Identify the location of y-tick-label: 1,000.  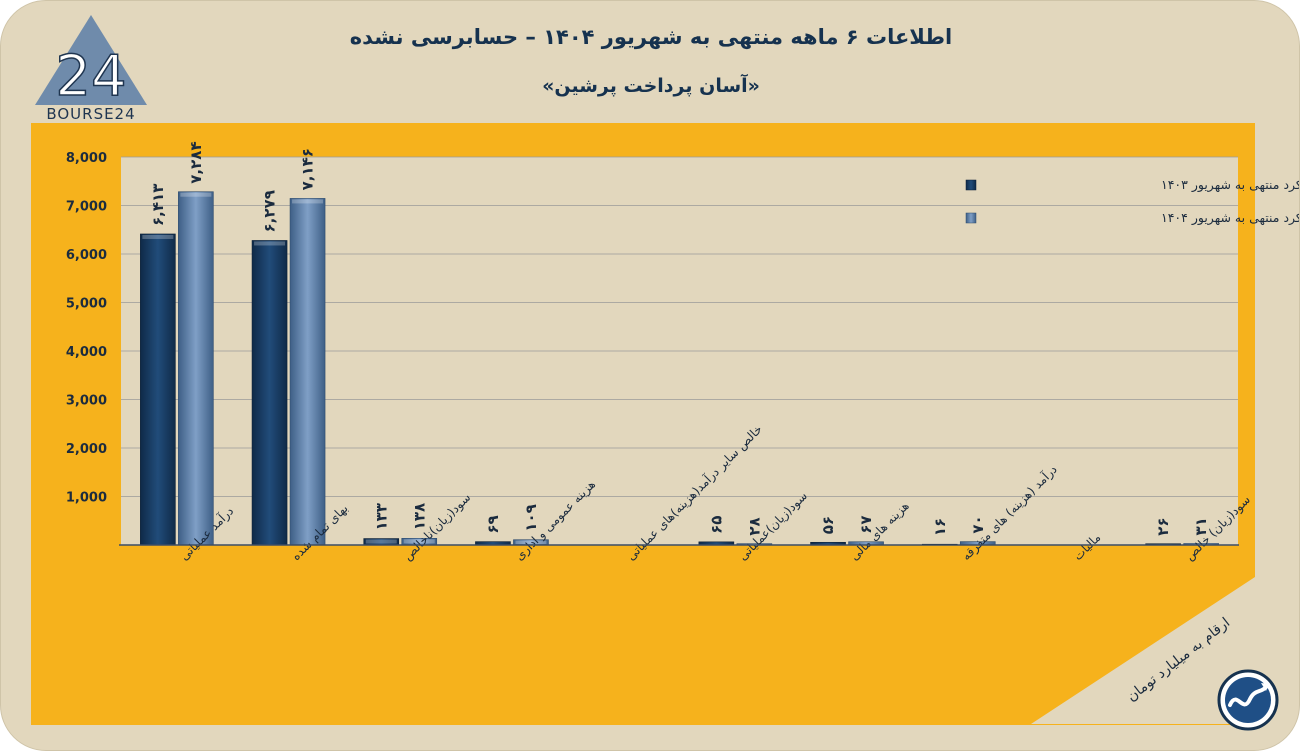
(86, 498).